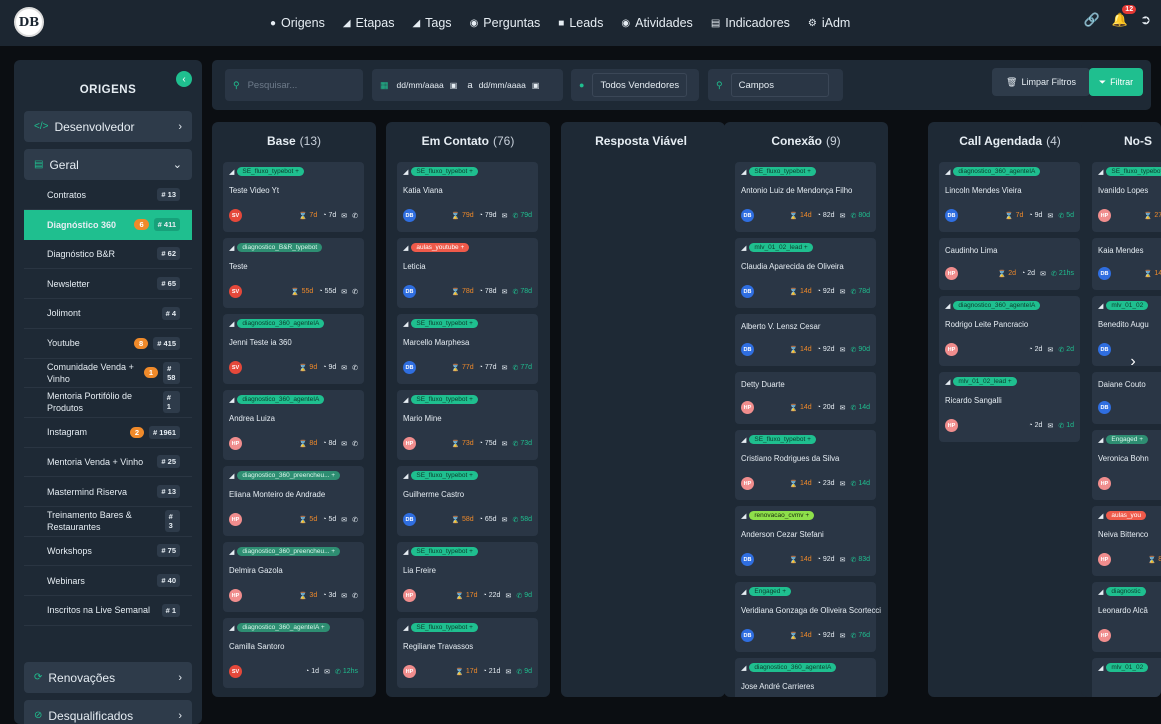 The image size is (1161, 724). What do you see at coordinates (108, 403) in the screenshot?
I see `sidebar-item-7: Mentoria Portifólio de Produtos # 1` at bounding box center [108, 403].